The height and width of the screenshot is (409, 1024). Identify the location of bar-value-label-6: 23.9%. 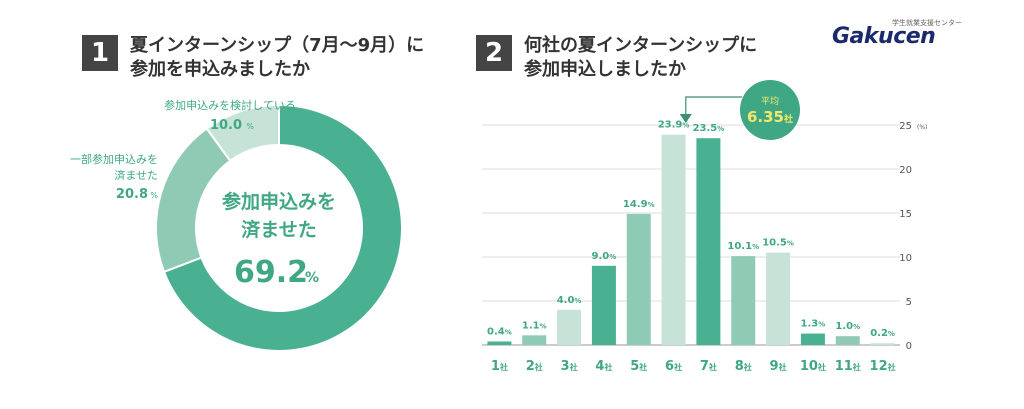
(674, 125).